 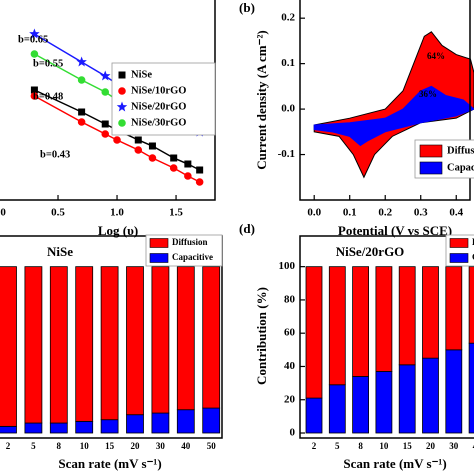 What do you see at coordinates (436, 56) in the screenshot?
I see `annotation: 64%` at bounding box center [436, 56].